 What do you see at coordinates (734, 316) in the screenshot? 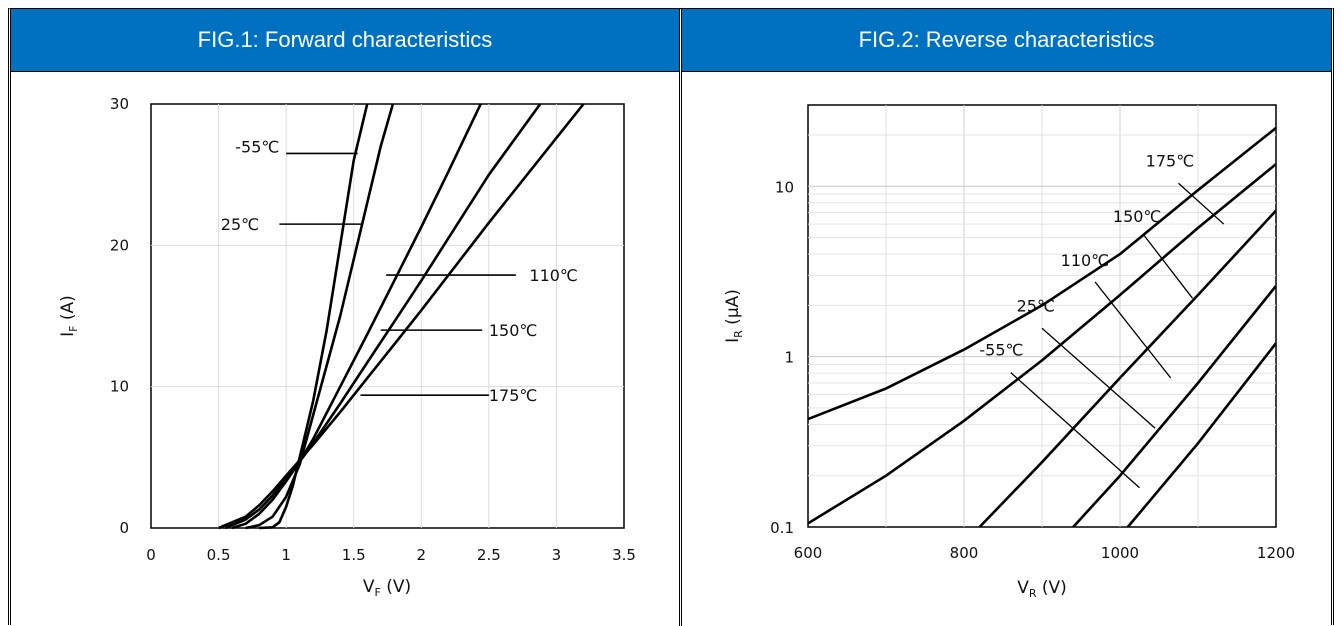
I see `fig2-y-axis-label: IR (μA)` at bounding box center [734, 316].